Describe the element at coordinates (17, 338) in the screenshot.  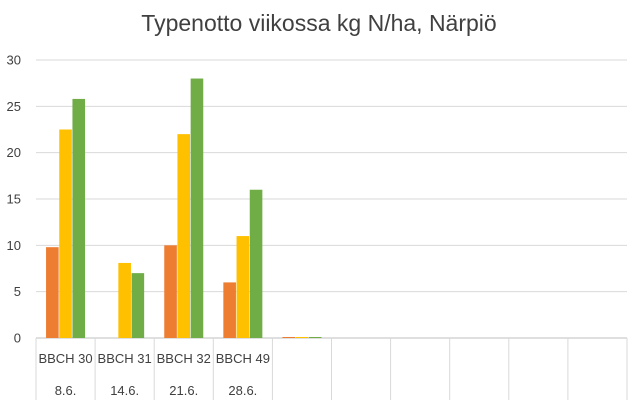
I see `y-tick-label-0: 0` at that location.